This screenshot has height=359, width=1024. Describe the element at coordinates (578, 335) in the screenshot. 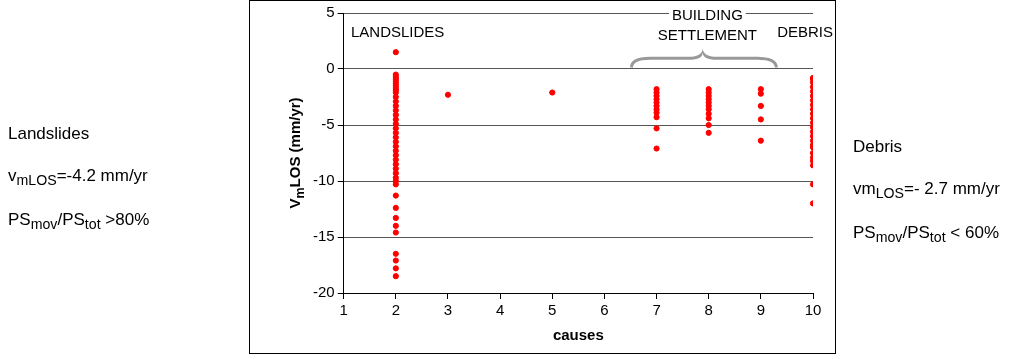

I see `x-axis-title: causes` at that location.